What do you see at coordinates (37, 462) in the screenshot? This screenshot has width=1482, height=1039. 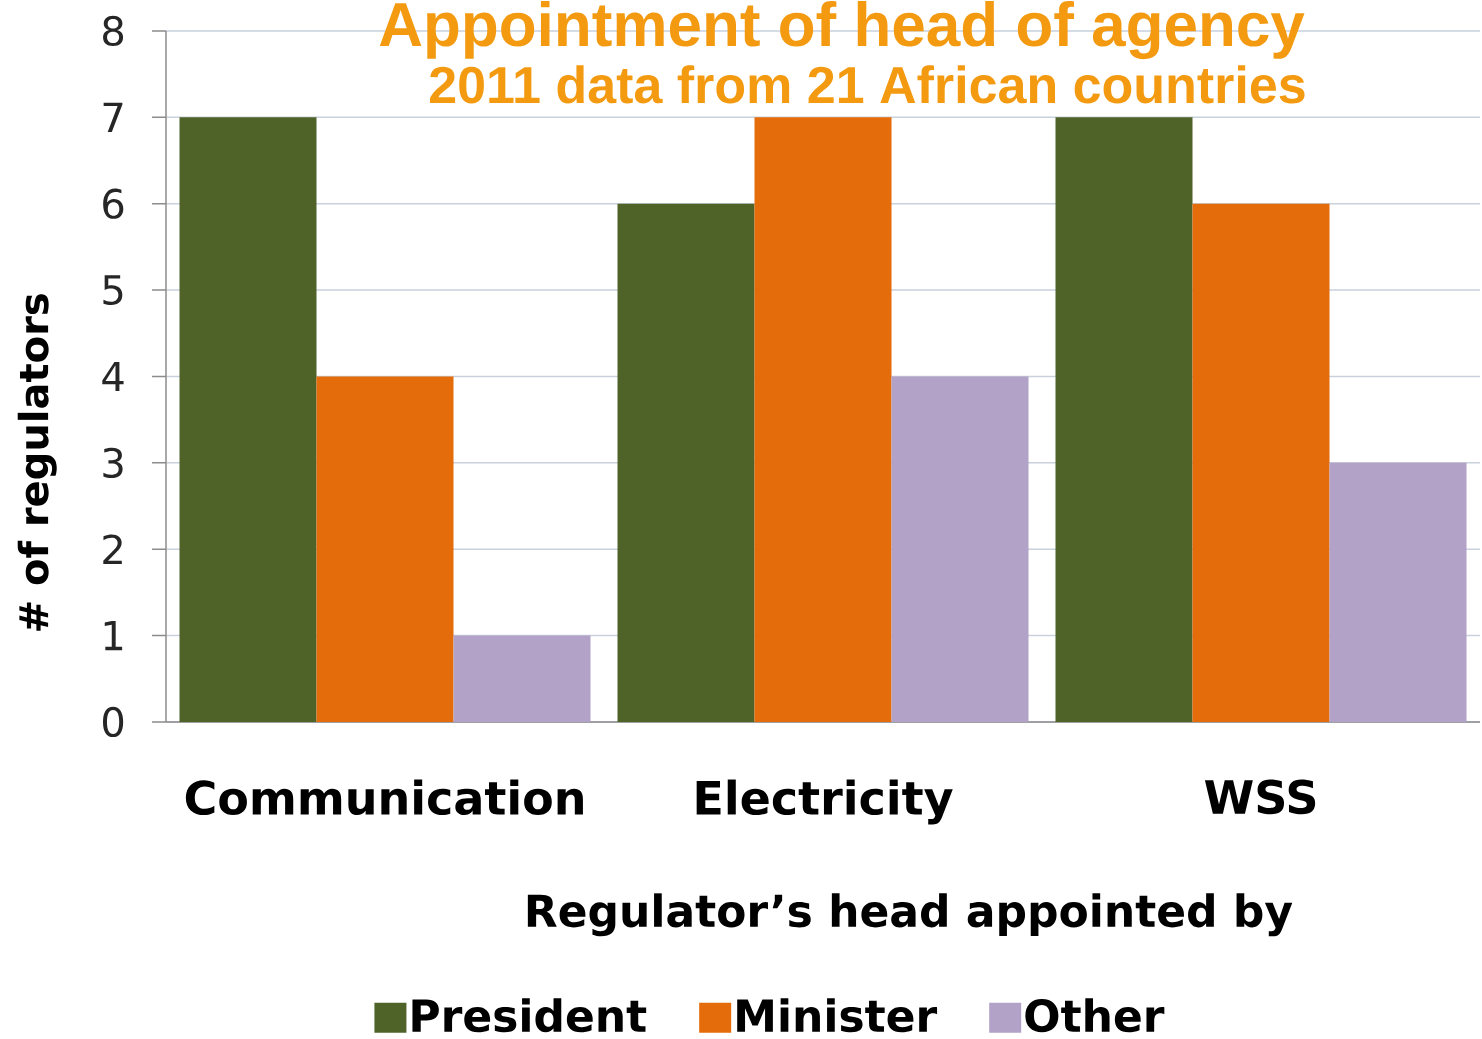 I see `y-axis-title: # of regulators` at bounding box center [37, 462].